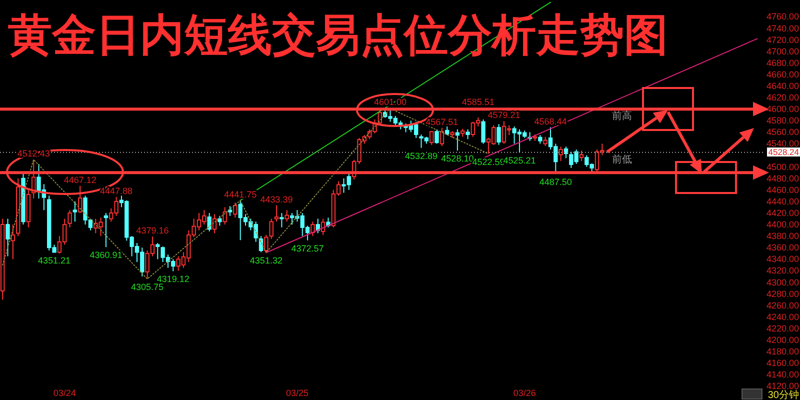 This screenshot has height=400, width=800. I want to click on y-tick-label: 4460.00, so click(782, 189).